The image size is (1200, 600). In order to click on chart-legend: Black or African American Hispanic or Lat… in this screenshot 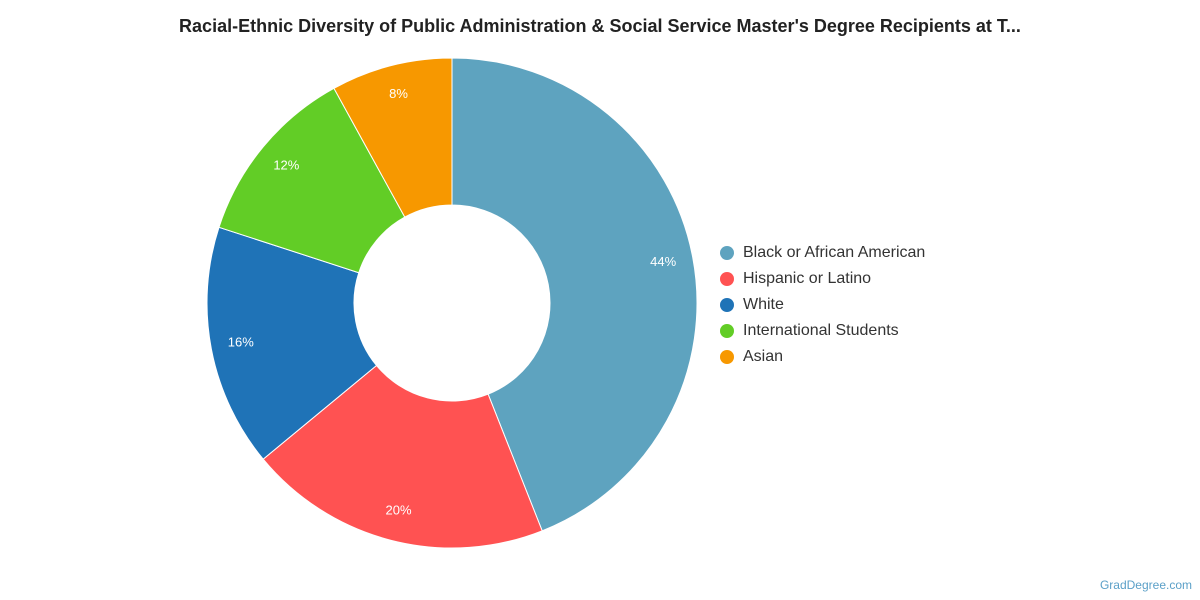, I will do `click(822, 305)`.